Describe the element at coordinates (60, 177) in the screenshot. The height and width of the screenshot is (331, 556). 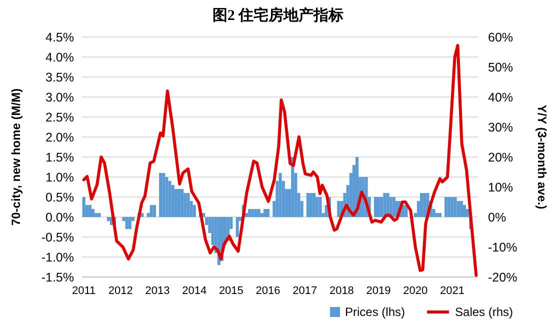
I see `y-tick-label: 1.0%` at that location.